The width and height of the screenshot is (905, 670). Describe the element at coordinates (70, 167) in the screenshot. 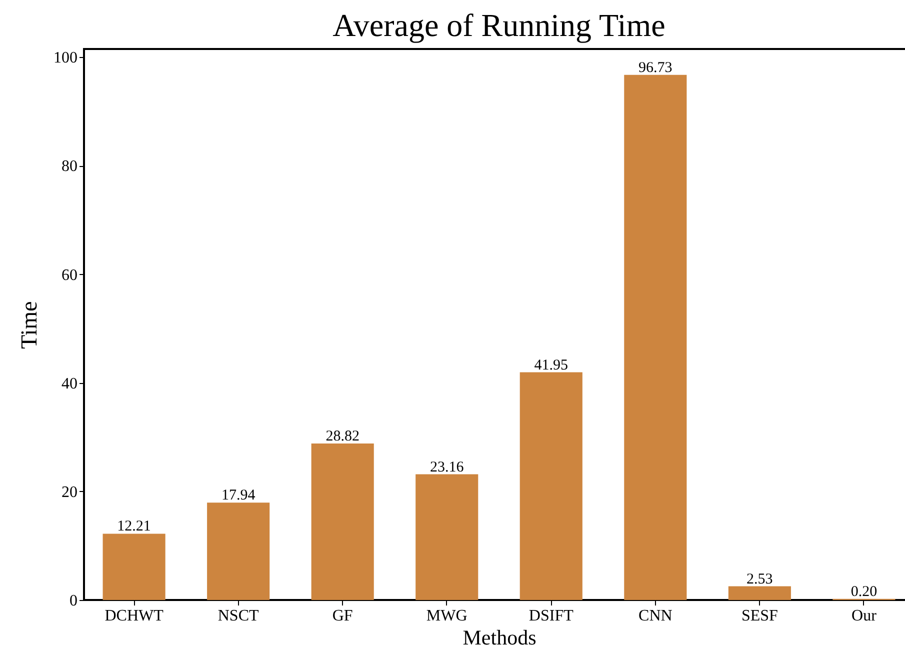

I see `y-tick-label: 80` at that location.